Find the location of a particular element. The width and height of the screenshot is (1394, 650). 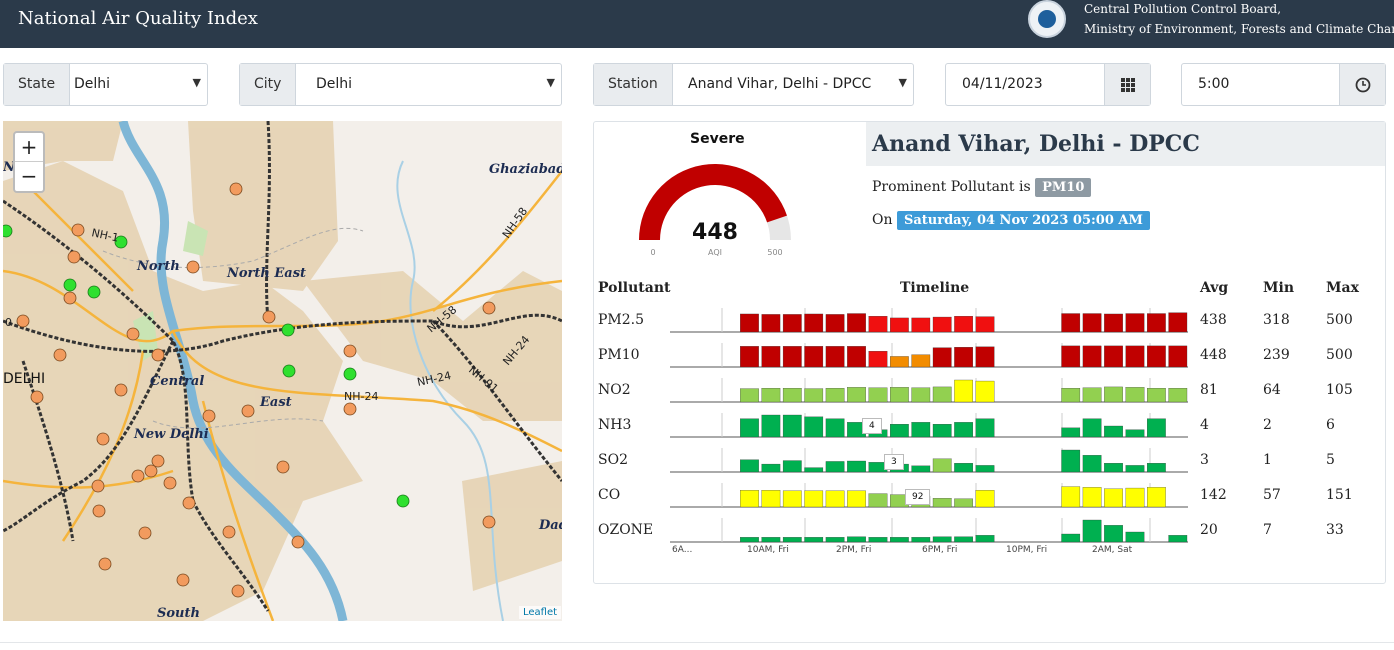

map-attribution: Leaflet is located at coordinates (540, 612).